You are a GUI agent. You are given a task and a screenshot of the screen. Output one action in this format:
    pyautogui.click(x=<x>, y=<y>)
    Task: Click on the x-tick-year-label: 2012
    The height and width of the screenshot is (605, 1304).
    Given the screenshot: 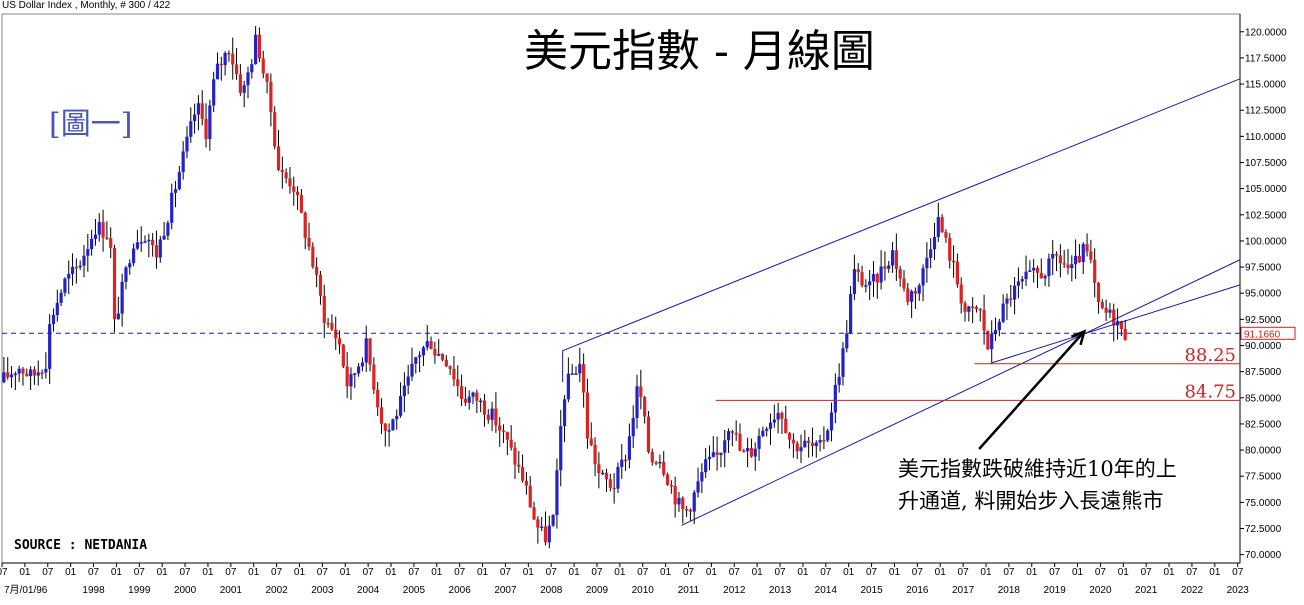 What is the action you would take?
    pyautogui.click(x=734, y=590)
    